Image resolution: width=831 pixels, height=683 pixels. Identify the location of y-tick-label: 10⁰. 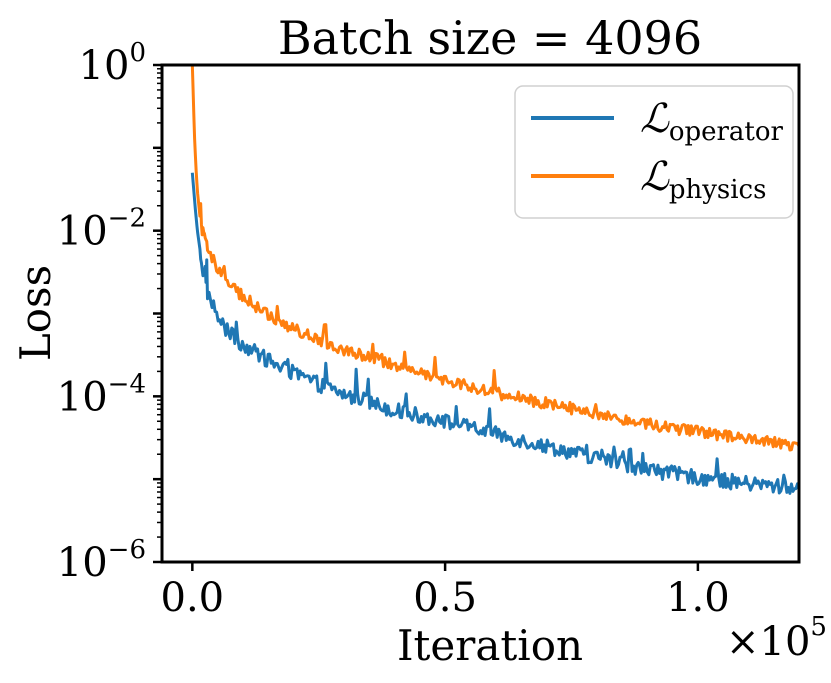
(112, 63).